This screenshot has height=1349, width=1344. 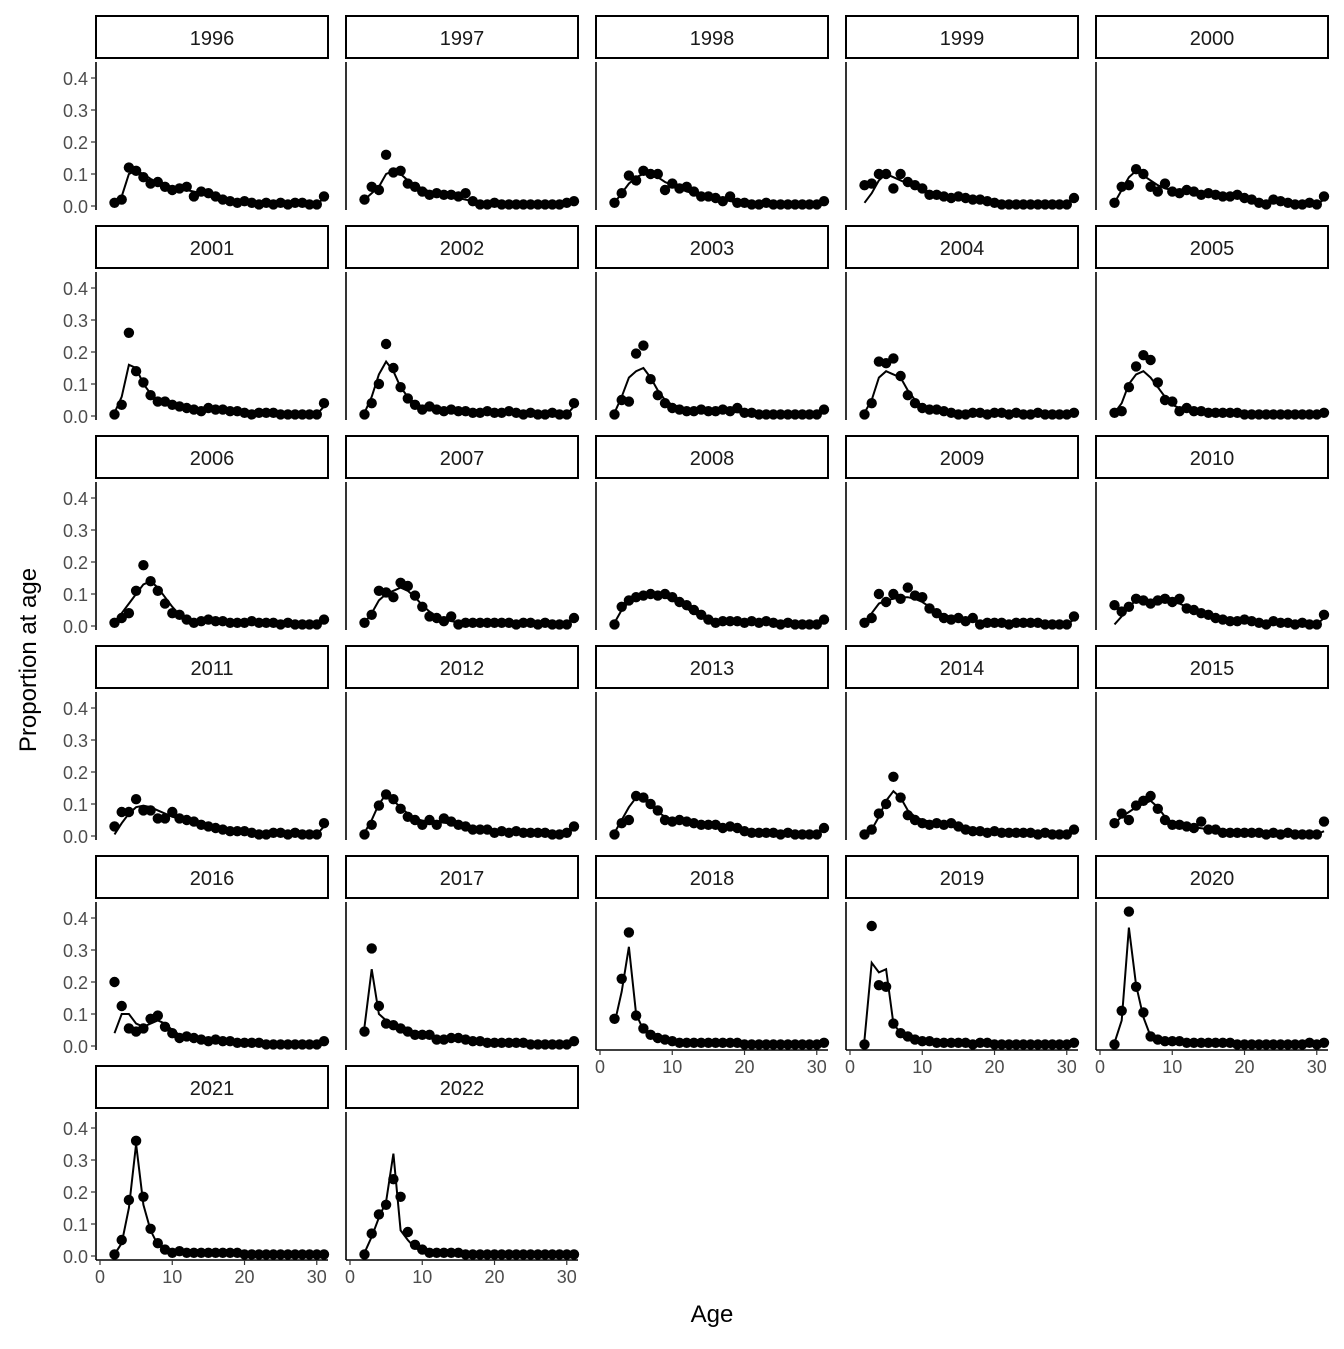 I want to click on facet-strip-label: 2000, so click(x=1212, y=39).